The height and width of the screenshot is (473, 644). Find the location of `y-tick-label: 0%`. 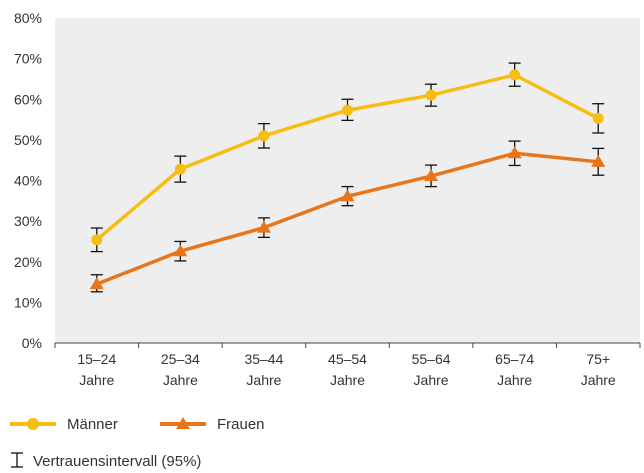

y-tick-label: 0% is located at coordinates (32, 343).